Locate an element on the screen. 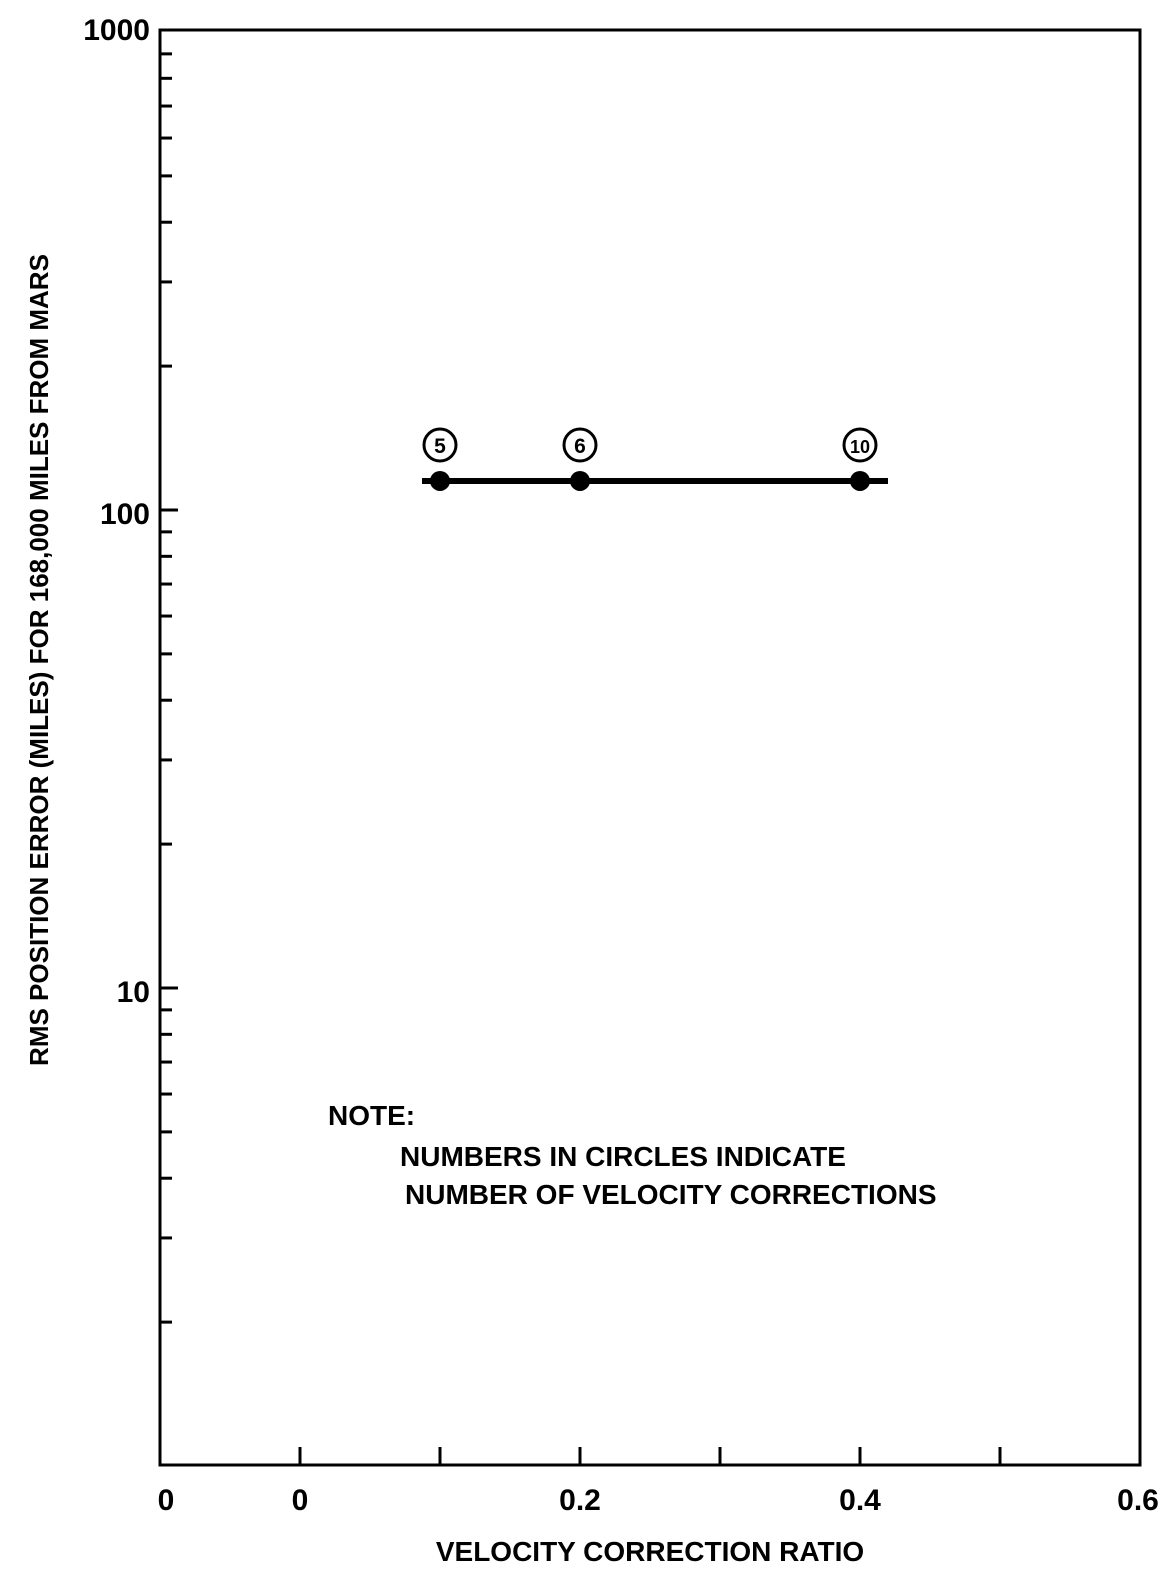  note-line-1: NUMBERS IN CIRCLES INDICATE is located at coordinates (623, 1156).